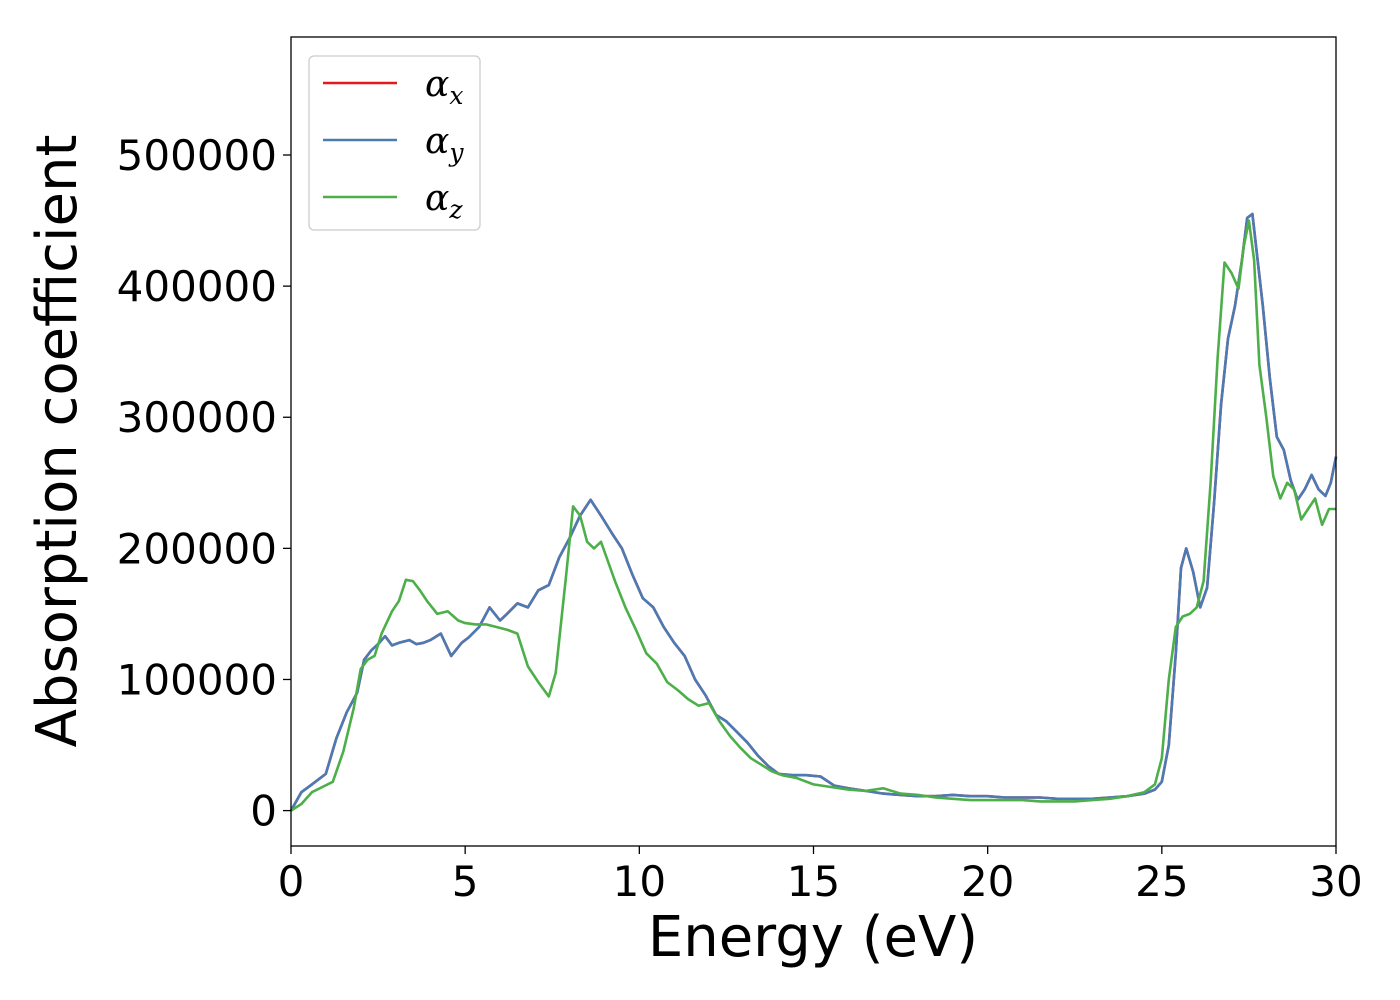 Image resolution: width=1400 pixels, height=1000 pixels. Describe the element at coordinates (197, 548) in the screenshot. I see `y-tick-label: 200000` at that location.